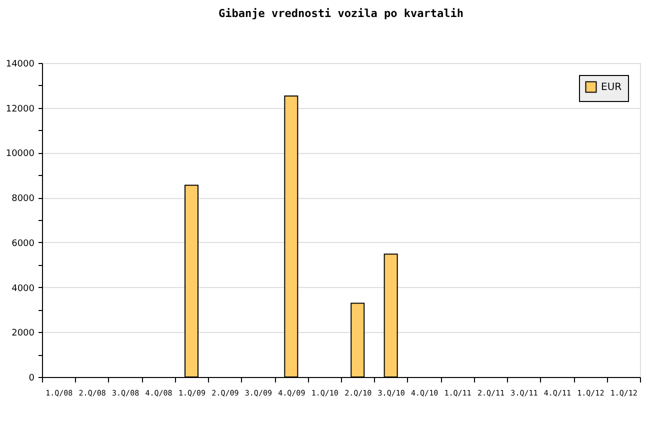 This screenshot has height=440, width=660. What do you see at coordinates (20, 109) in the screenshot?
I see `y-tick-label: 12000` at bounding box center [20, 109].